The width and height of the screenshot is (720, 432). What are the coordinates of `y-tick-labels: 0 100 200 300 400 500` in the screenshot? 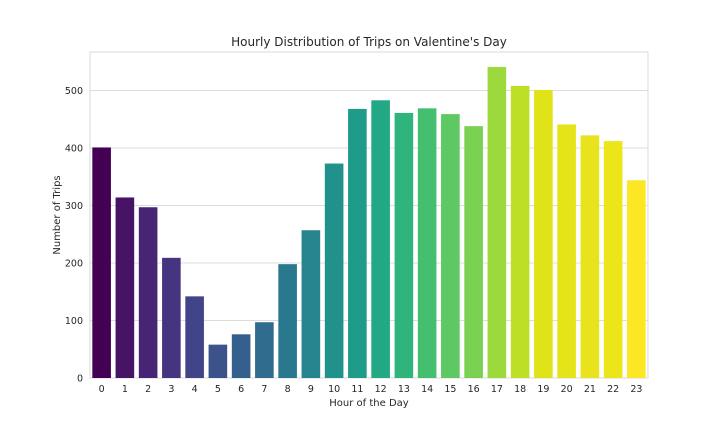 It's located at (74, 235).